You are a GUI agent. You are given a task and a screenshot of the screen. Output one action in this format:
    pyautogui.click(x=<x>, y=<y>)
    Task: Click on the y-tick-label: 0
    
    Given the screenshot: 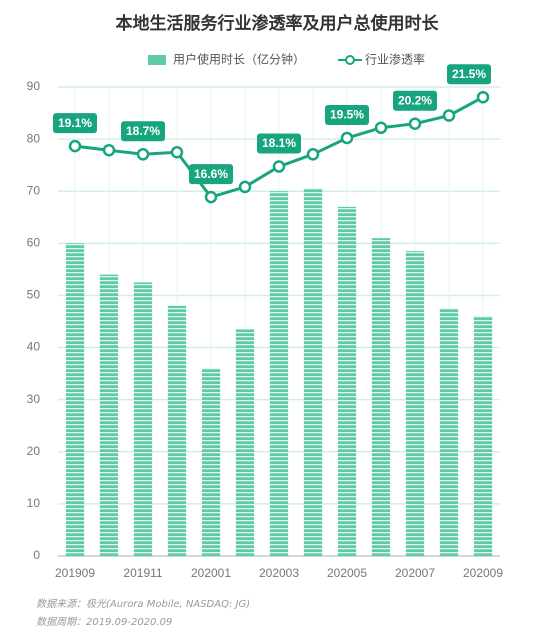 What is the action you would take?
    pyautogui.click(x=36, y=555)
    